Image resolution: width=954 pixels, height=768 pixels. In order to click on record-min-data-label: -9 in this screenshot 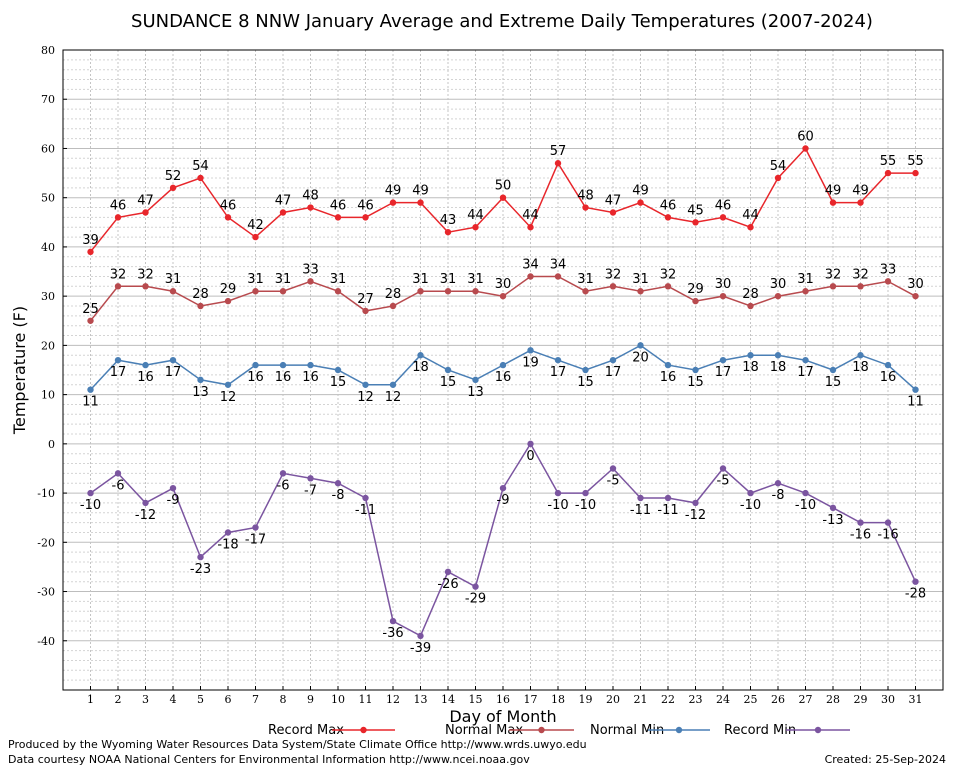, I will do `click(503, 500)`.